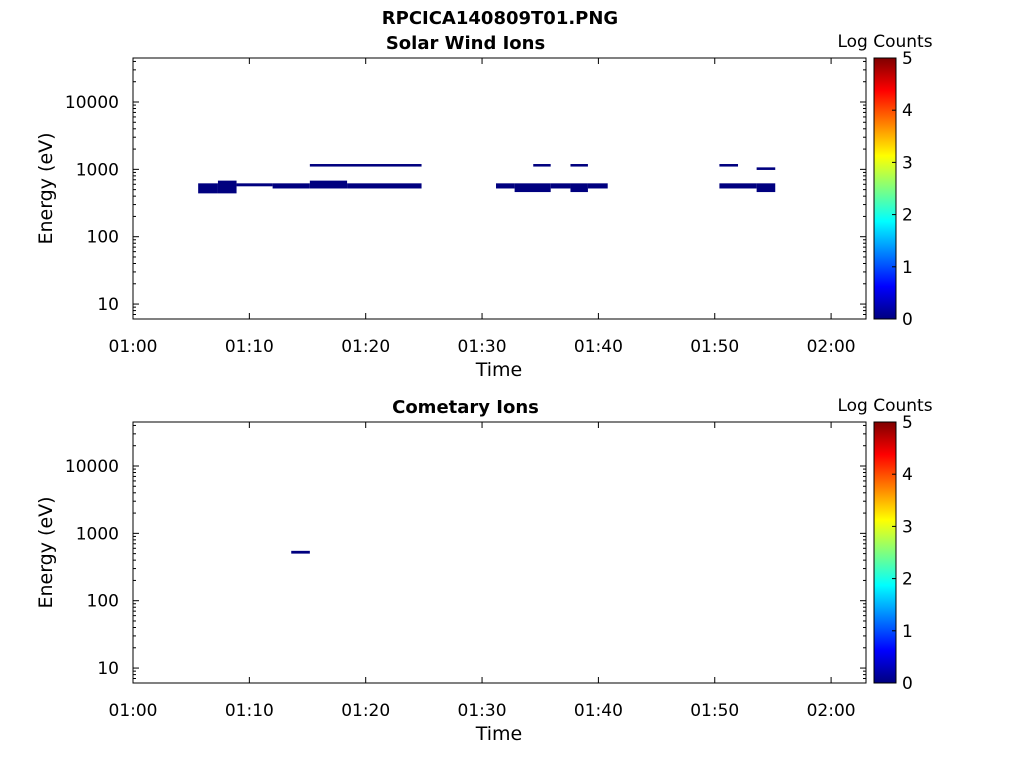  I want to click on figure-title: RPCICA140809T01.PNG, so click(500, 18).